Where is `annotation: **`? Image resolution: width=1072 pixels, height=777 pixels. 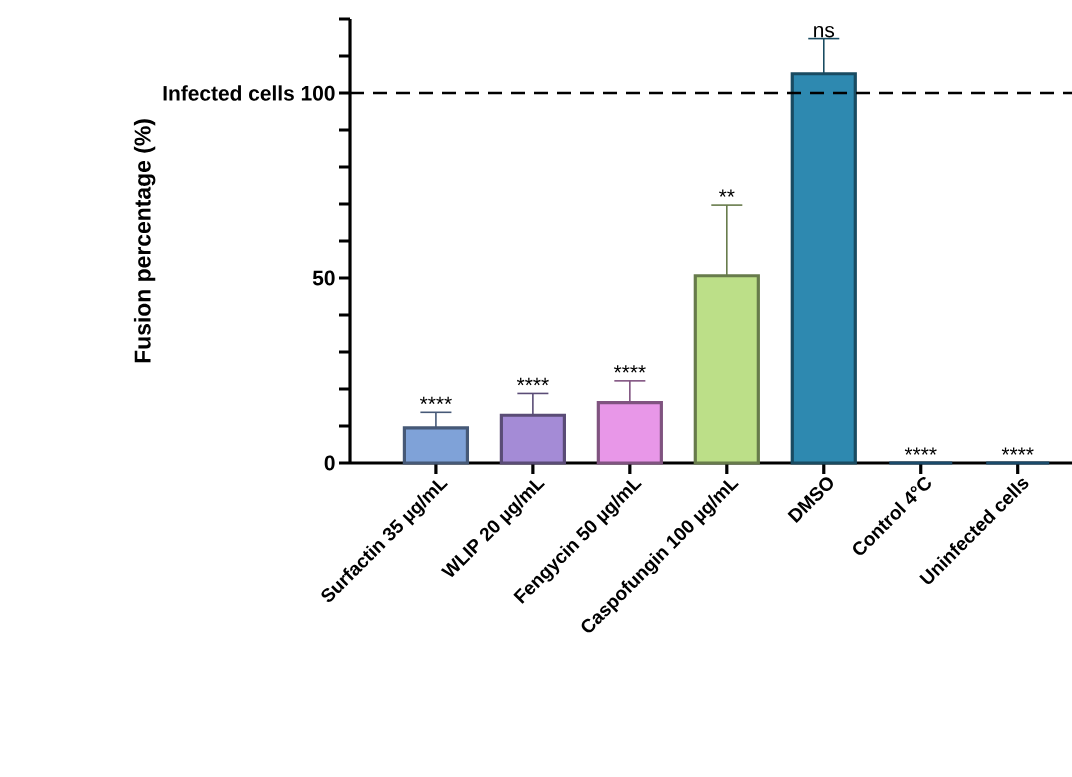 annotation: ** is located at coordinates (727, 193).